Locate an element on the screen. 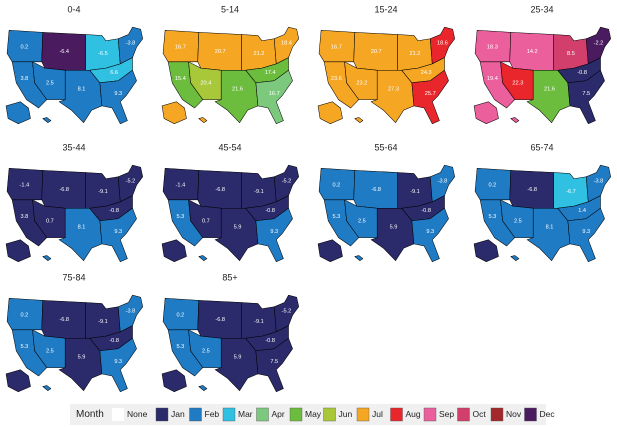  region-label: 17.4 is located at coordinates (270, 73).